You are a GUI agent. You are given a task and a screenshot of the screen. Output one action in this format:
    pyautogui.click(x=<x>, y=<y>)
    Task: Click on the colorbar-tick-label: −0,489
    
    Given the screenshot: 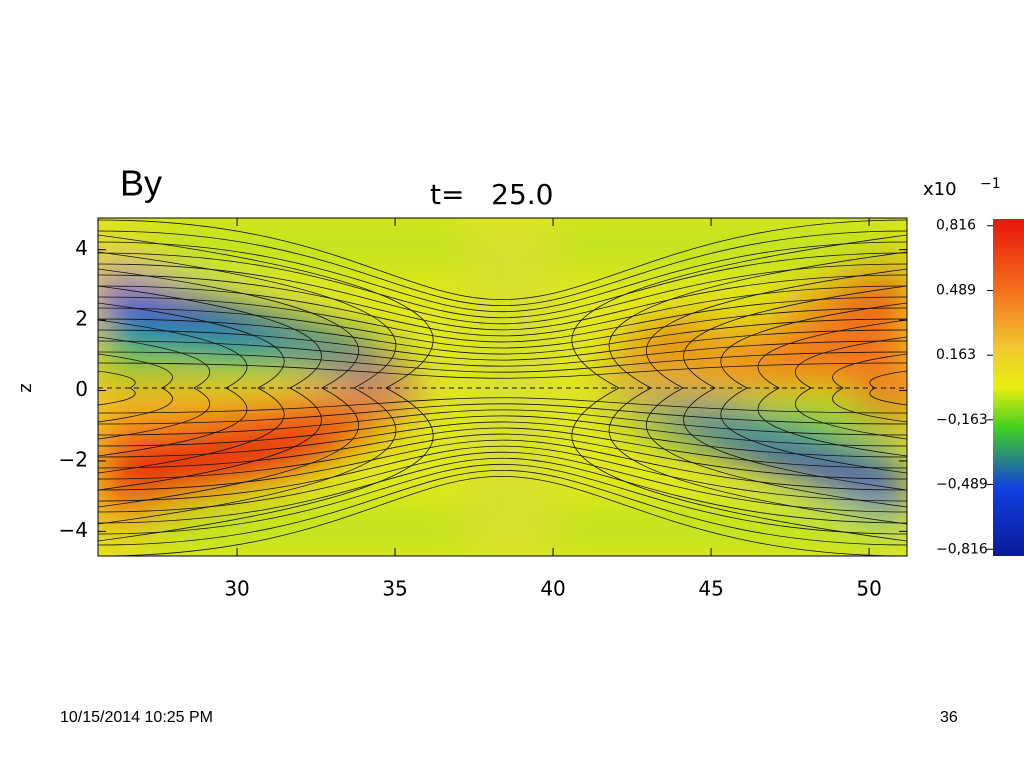 What is the action you would take?
    pyautogui.click(x=962, y=484)
    